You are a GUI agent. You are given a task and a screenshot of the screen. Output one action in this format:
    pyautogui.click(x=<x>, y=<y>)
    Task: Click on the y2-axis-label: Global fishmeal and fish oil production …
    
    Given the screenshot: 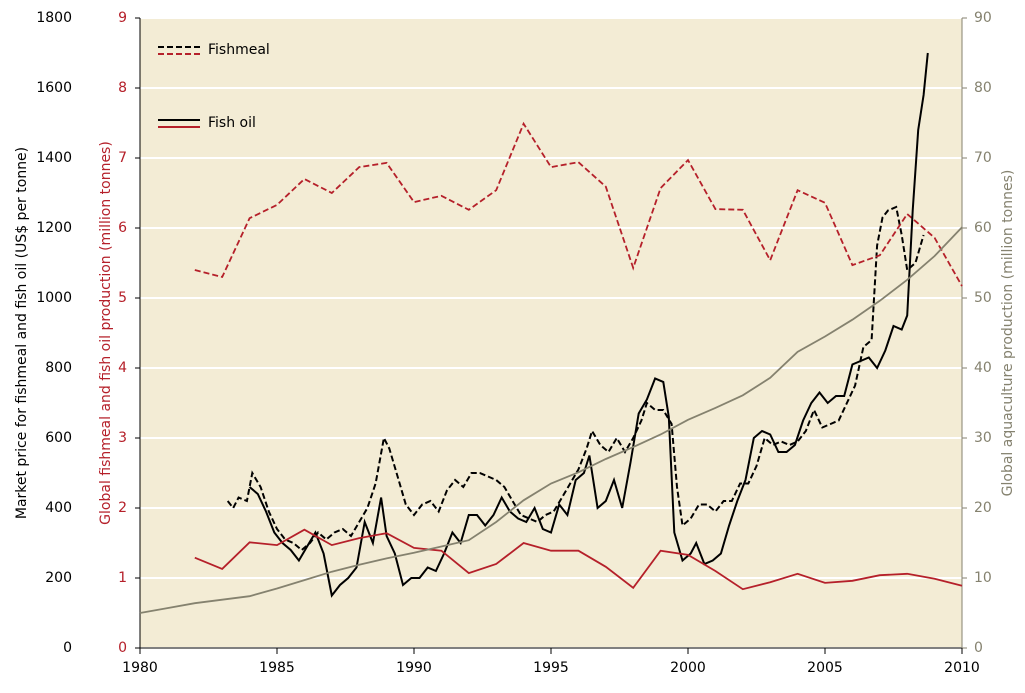 What is the action you would take?
    pyautogui.click(x=106, y=333)
    